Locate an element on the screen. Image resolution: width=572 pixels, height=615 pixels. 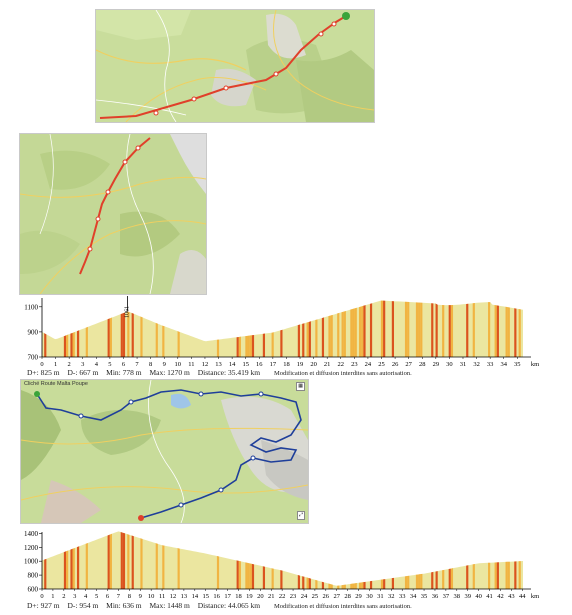
profile-1-x-label: 23 is located at coordinates (354, 364).